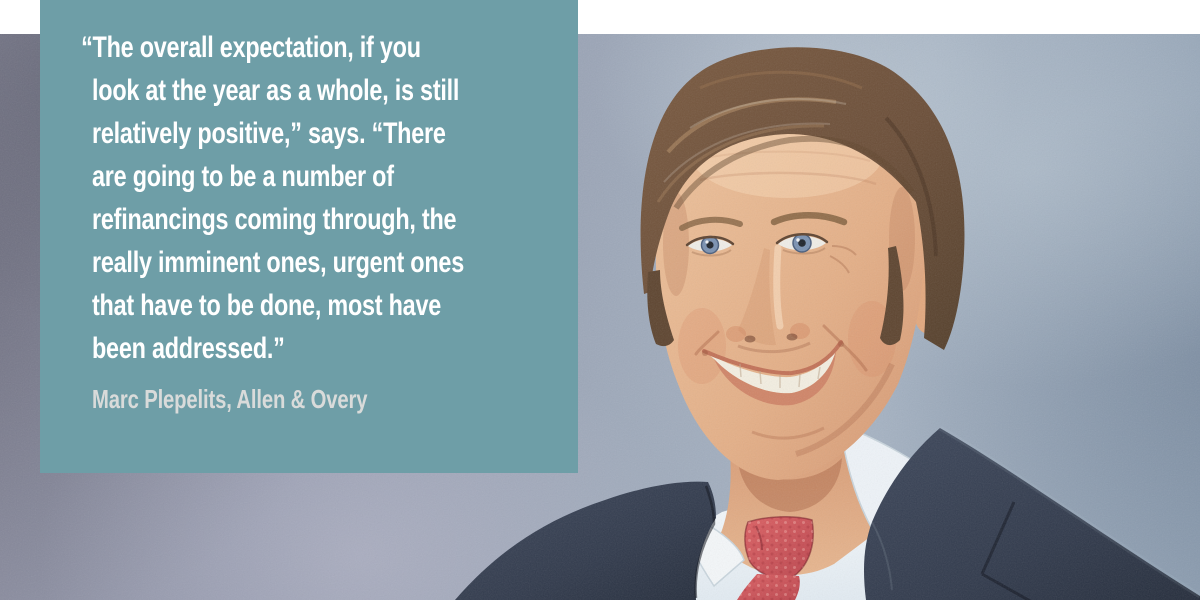 The image size is (1200, 600). Describe the element at coordinates (278, 262) in the screenshot. I see `quote-line: really imminent ones, urgent ones` at that location.